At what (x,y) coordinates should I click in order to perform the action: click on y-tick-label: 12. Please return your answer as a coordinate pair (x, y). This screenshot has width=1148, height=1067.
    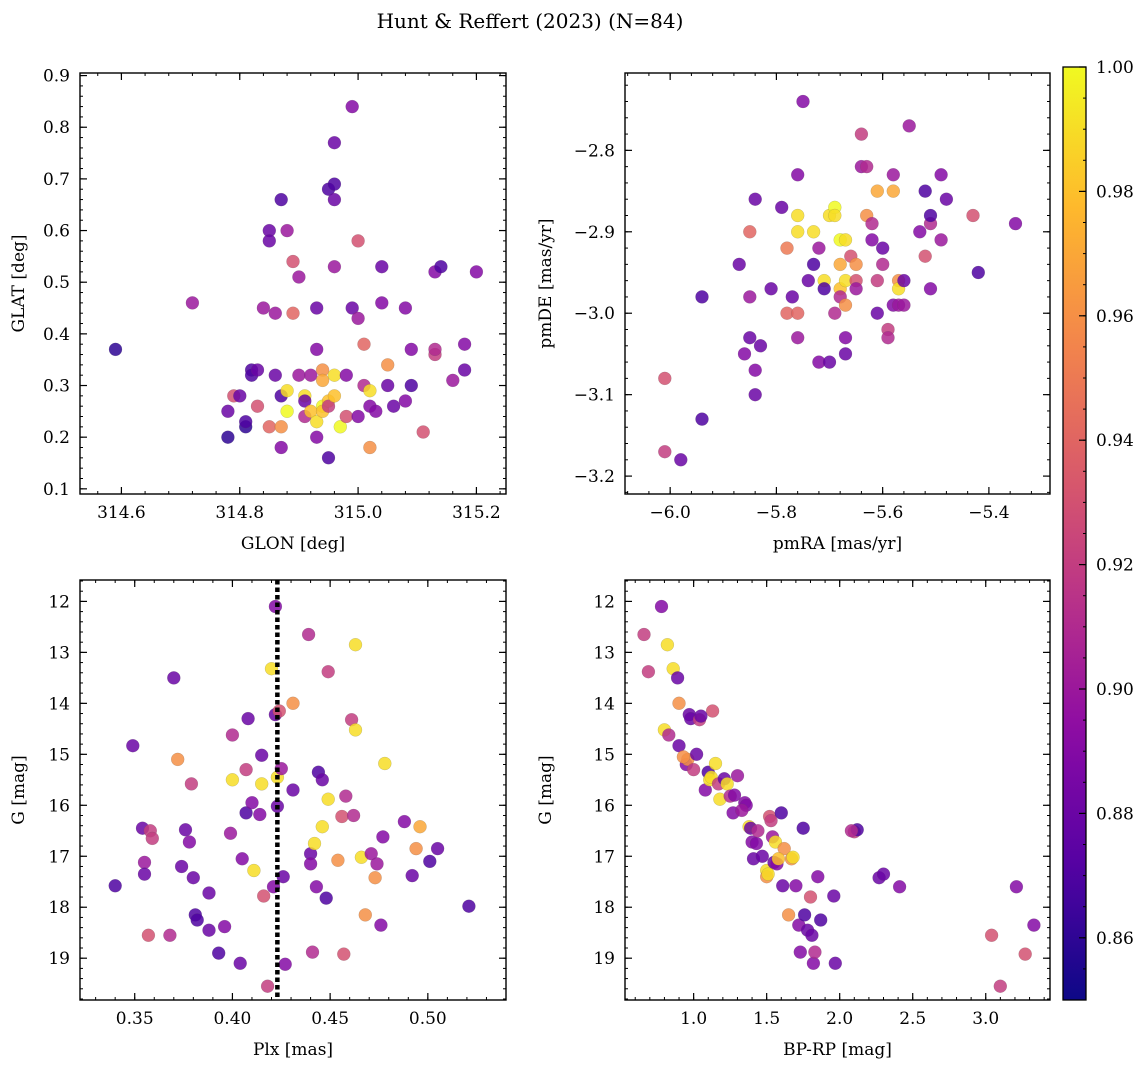
    Looking at the image, I should click on (604, 602).